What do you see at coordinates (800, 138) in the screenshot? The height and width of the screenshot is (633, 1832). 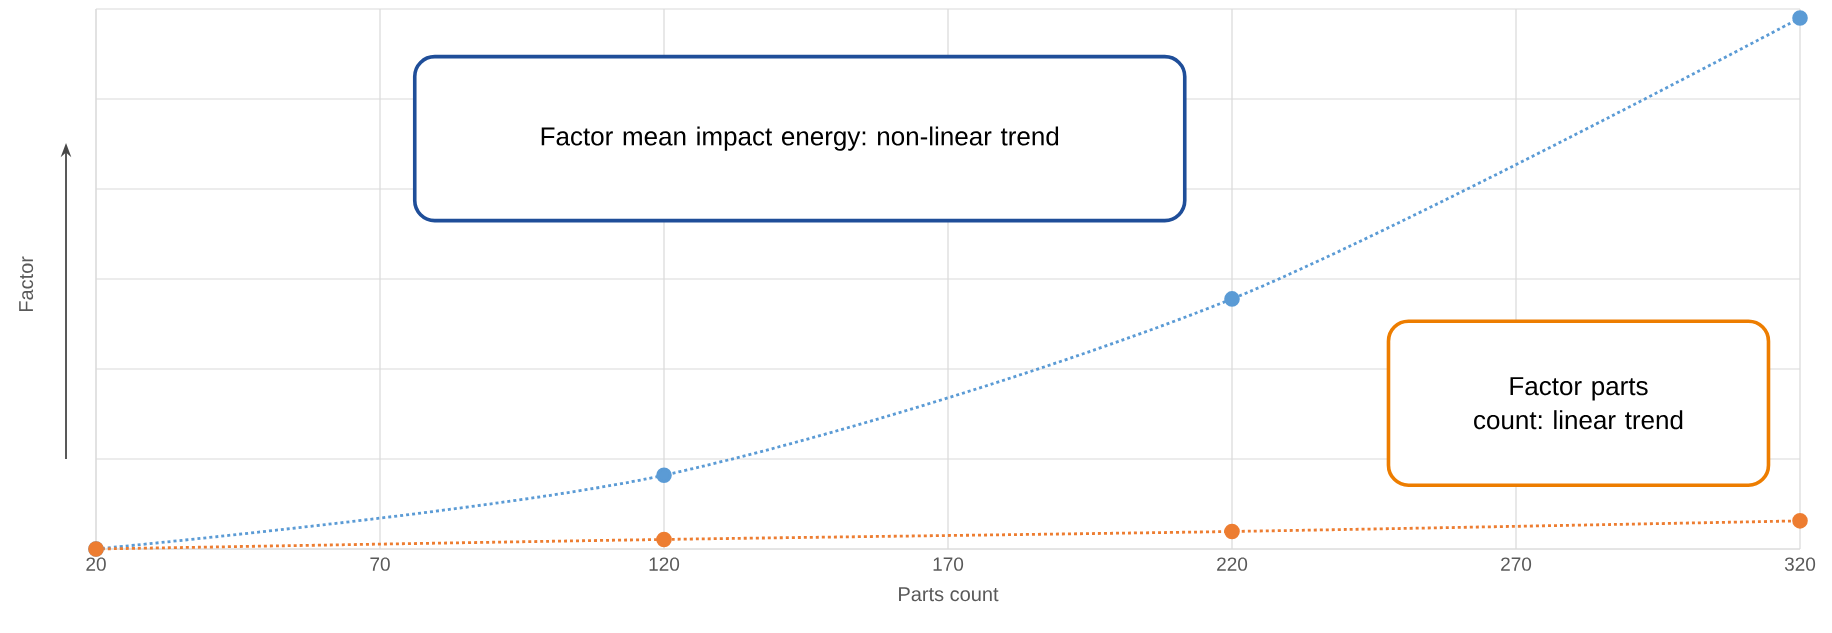 I see `annotation: Factor mean impact energy: non-linear trend` at bounding box center [800, 138].